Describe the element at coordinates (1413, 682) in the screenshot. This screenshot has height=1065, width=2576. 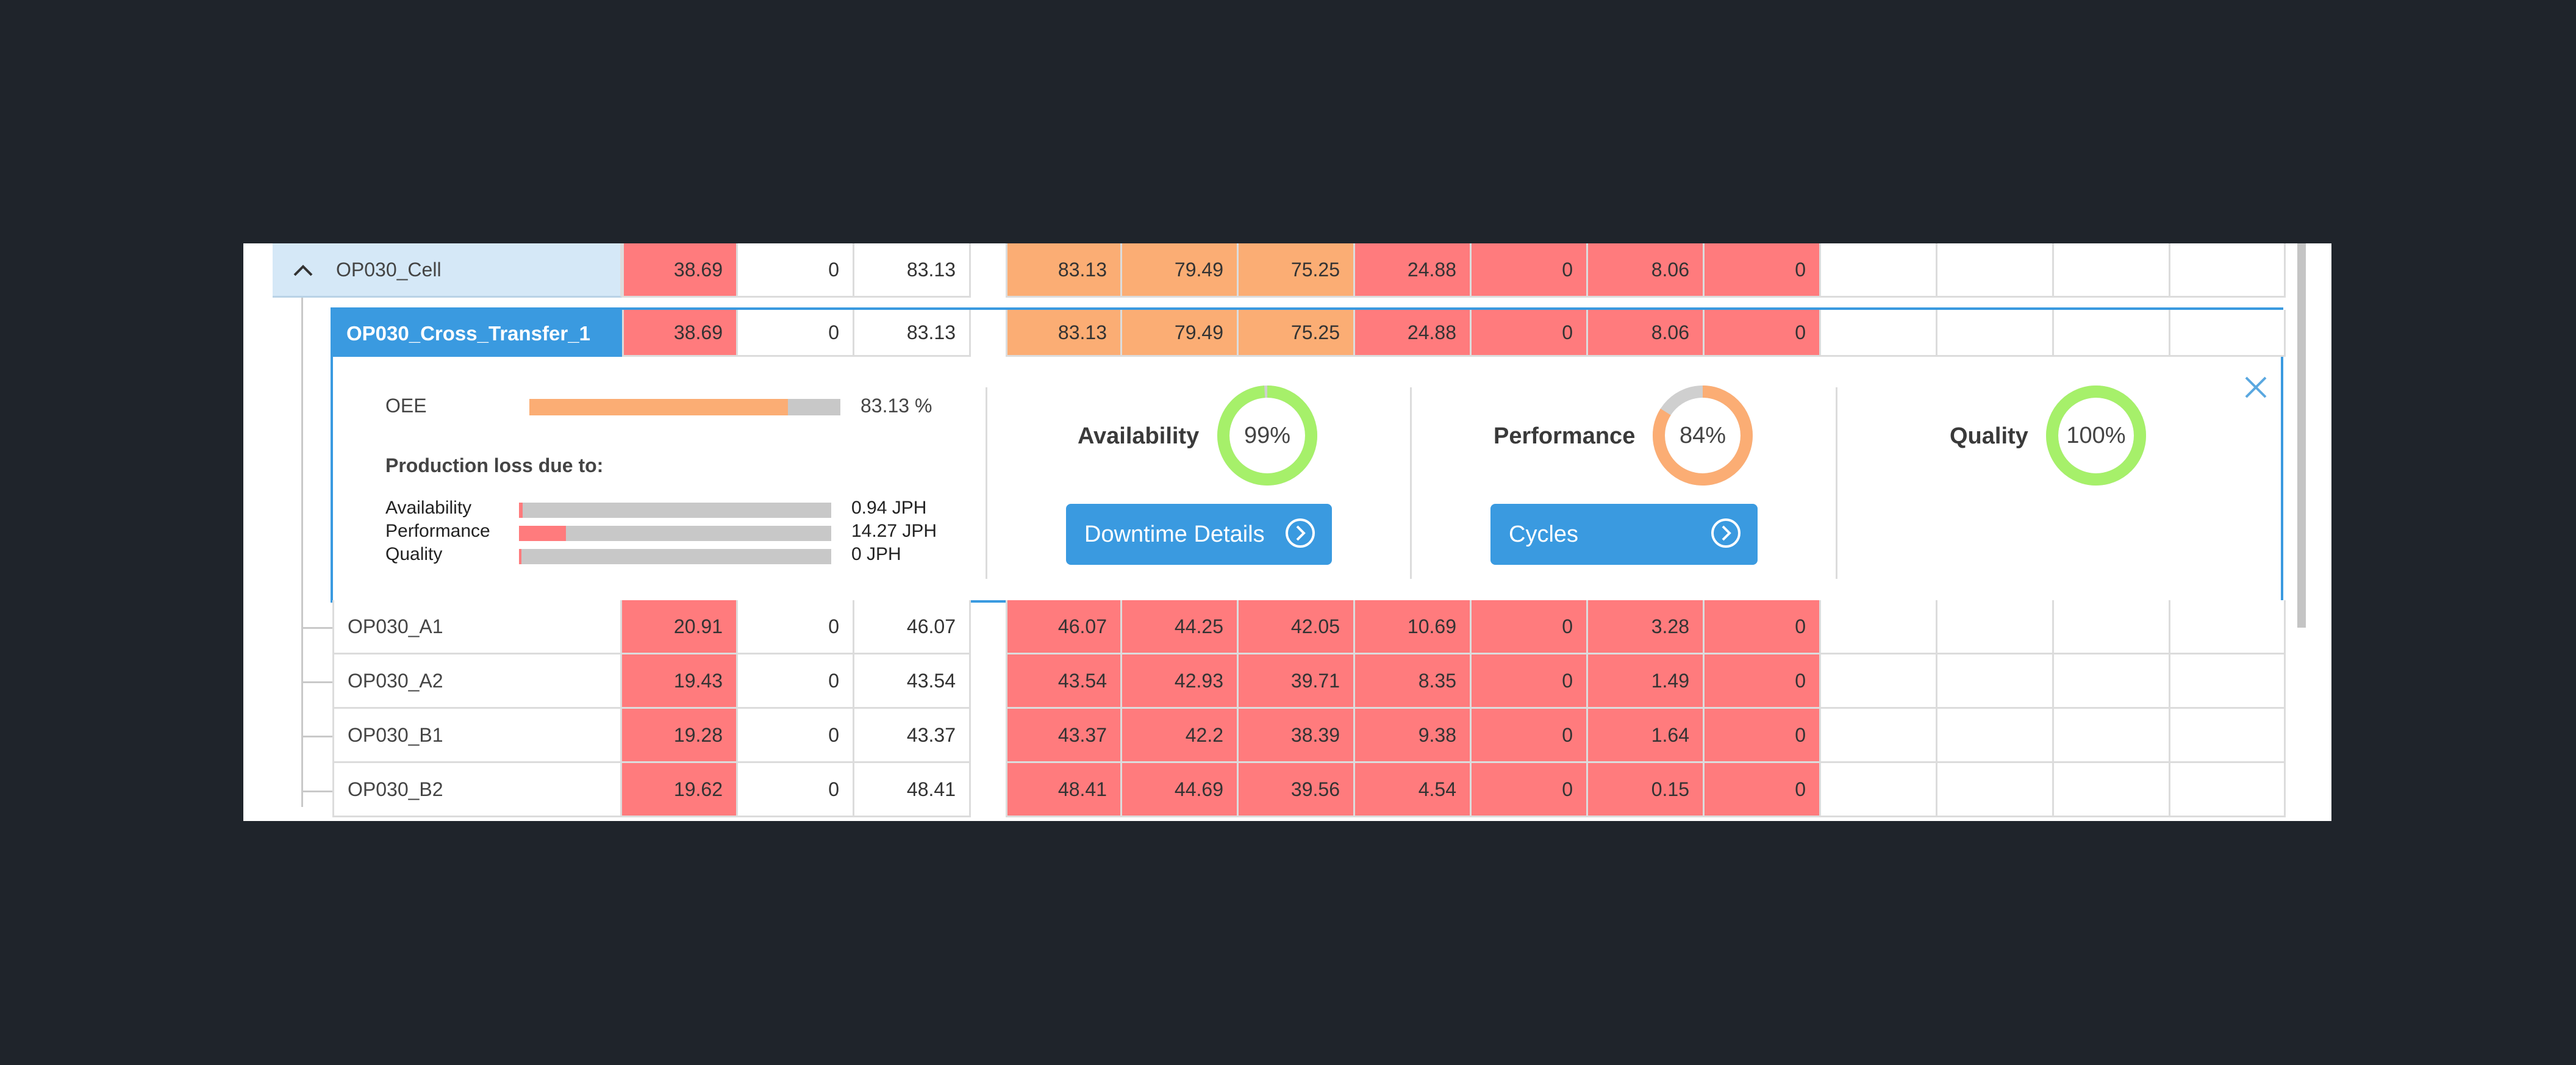
I see `child-row-cell-7: 8.35` at that location.